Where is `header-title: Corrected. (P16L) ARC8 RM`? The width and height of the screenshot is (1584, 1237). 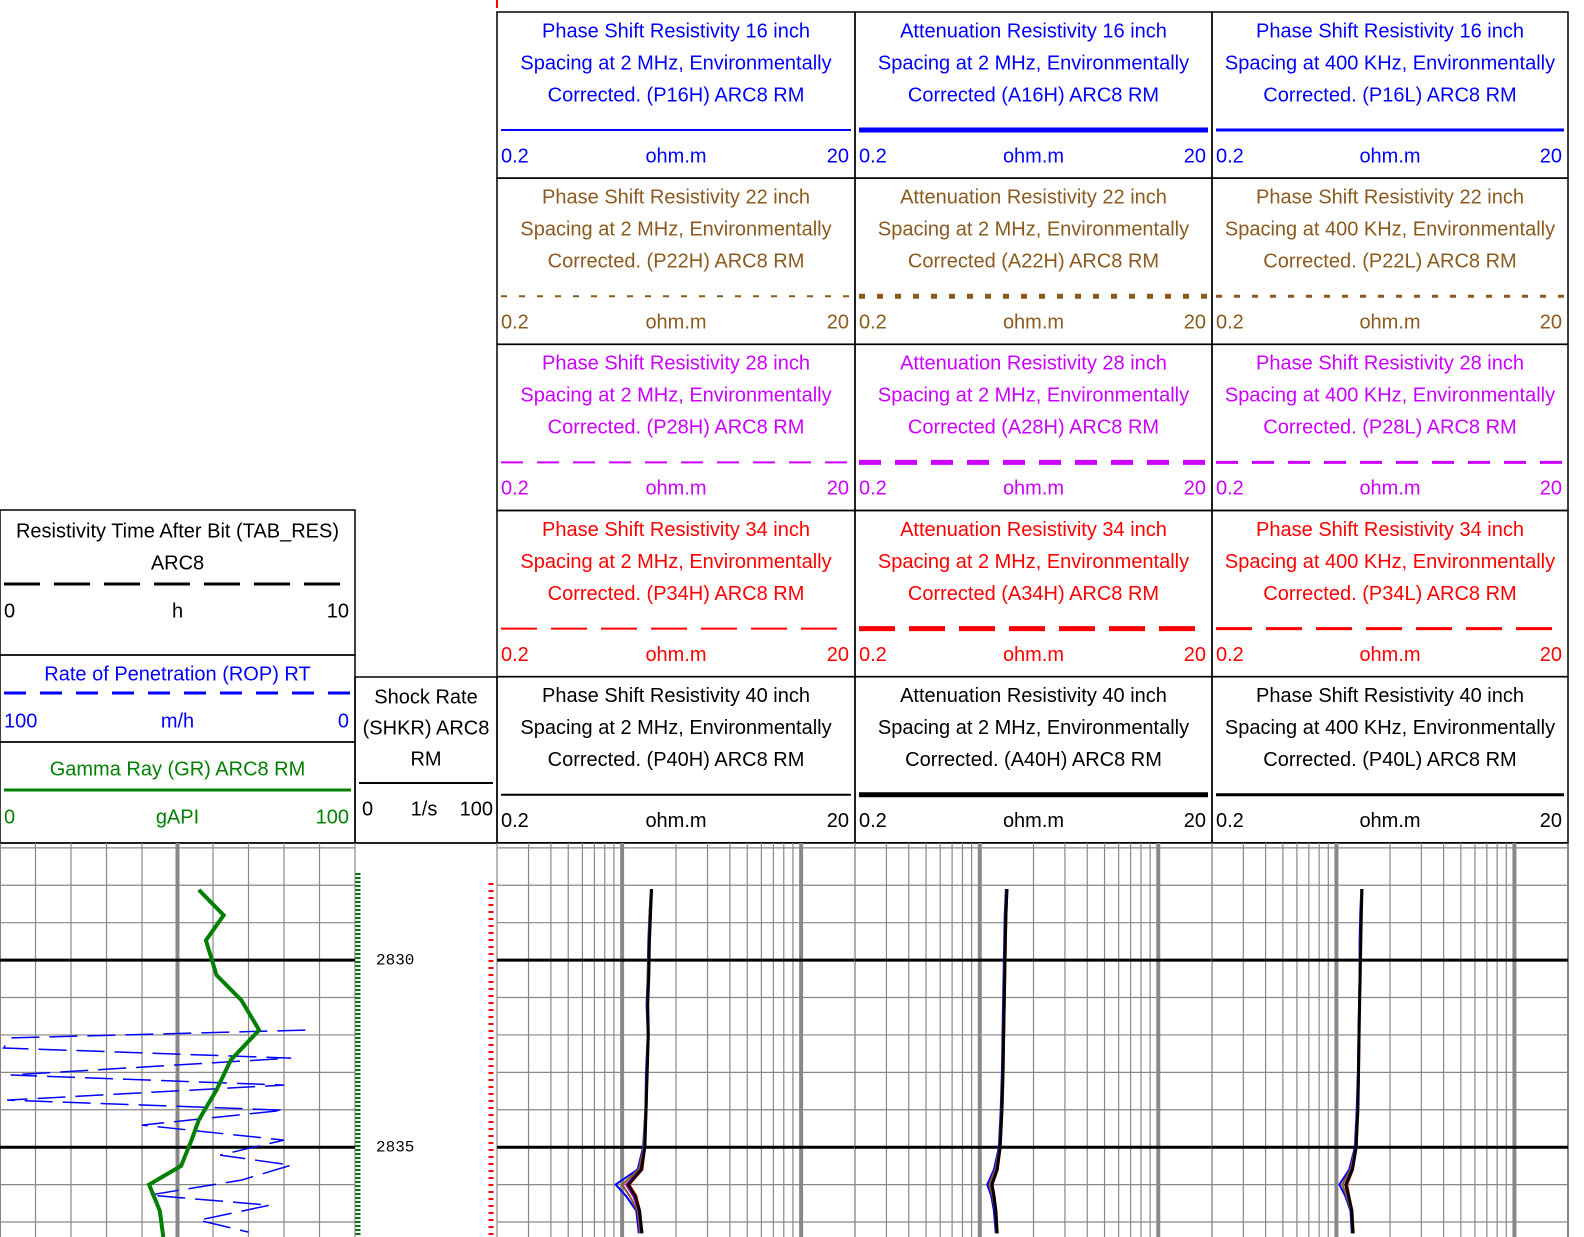 header-title: Corrected. (P16L) ARC8 RM is located at coordinates (1389, 95).